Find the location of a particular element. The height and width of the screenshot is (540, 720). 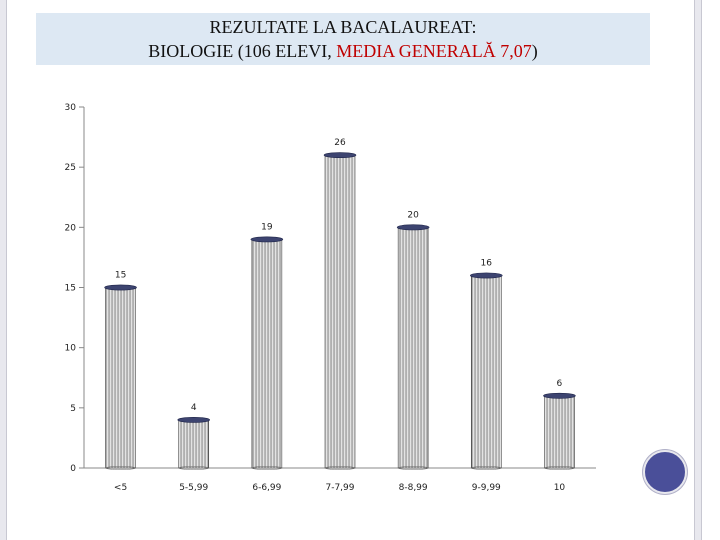

y-tick-label: 30 is located at coordinates (71, 108).